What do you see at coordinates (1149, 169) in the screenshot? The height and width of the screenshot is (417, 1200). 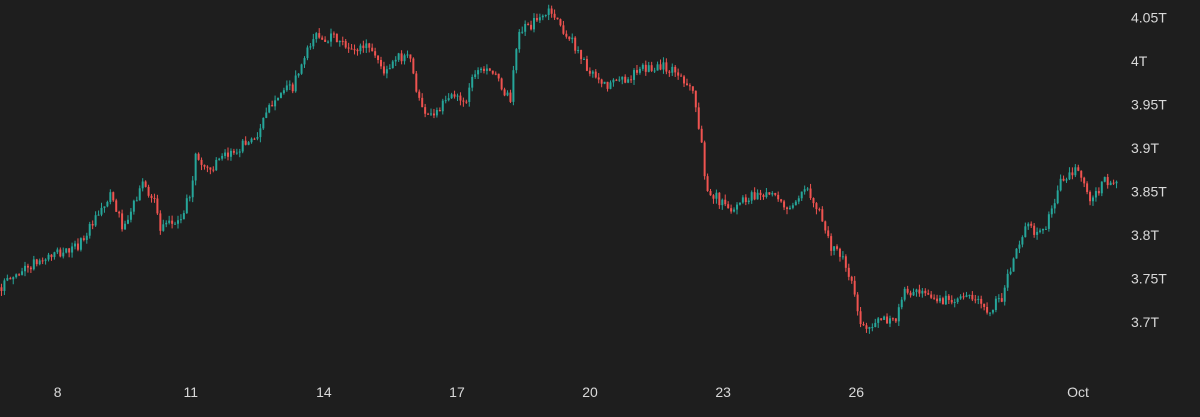 I see `price-axis: 4.05T 4T 3.95T 3.9T 3.85T 3.8T 3.75T 3.7T` at bounding box center [1149, 169].